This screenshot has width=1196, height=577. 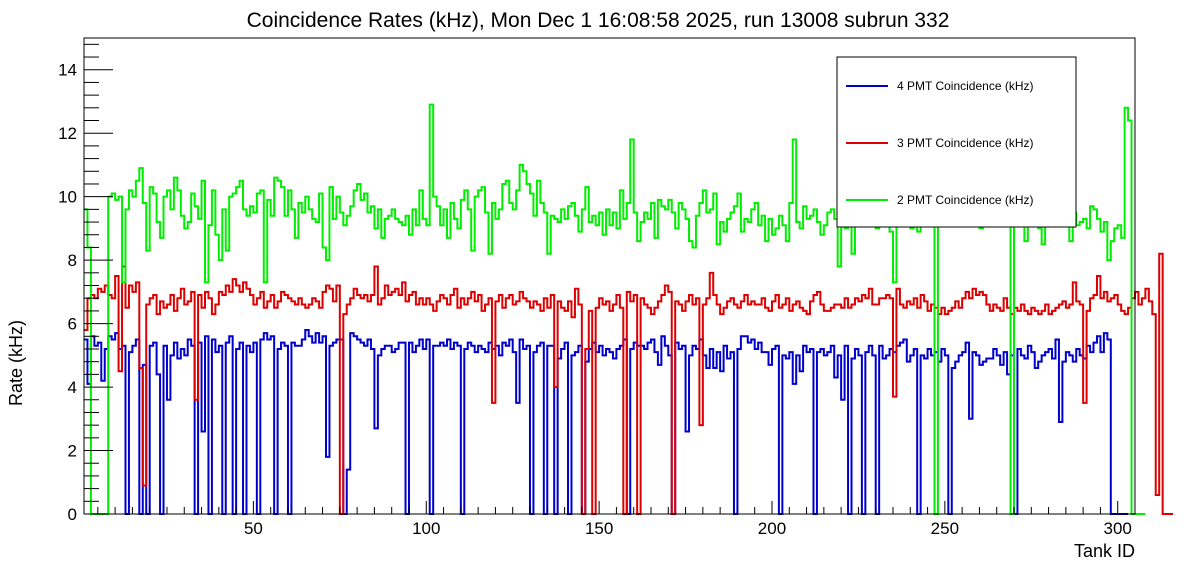 I want to click on x-axis-label: Tank ID, so click(x=1104, y=551).